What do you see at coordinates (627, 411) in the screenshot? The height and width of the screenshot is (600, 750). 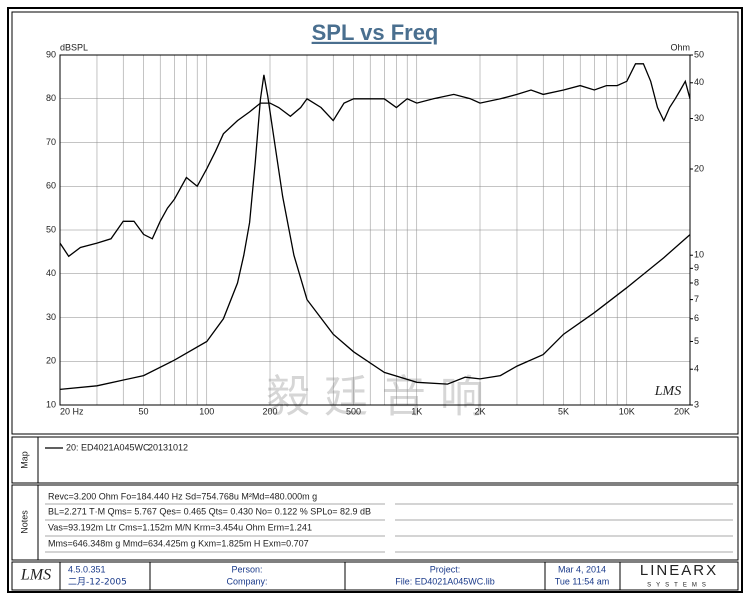 I see `x-tick-label: 10K` at bounding box center [627, 411].